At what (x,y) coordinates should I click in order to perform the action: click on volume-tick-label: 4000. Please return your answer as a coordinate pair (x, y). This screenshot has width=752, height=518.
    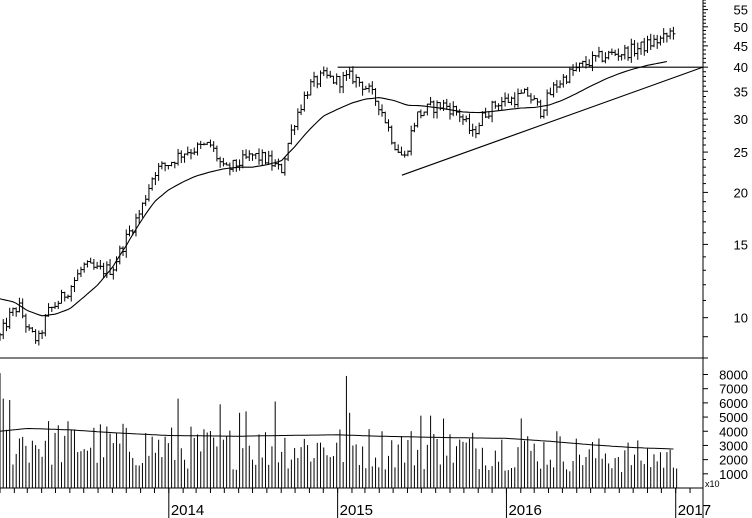
    Looking at the image, I should click on (733, 431).